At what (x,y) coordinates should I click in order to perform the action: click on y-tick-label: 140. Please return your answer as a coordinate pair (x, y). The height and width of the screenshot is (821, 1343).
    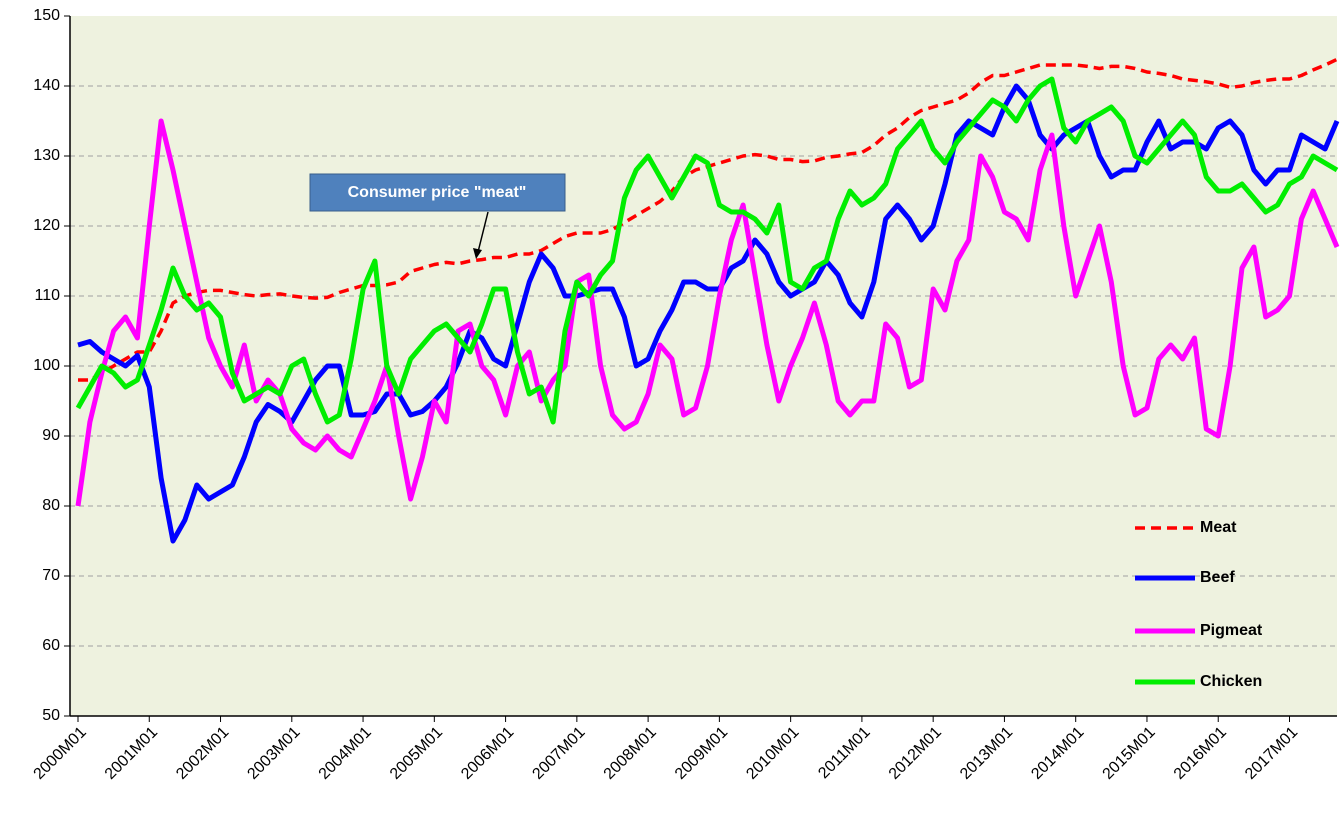
    Looking at the image, I should click on (46, 85).